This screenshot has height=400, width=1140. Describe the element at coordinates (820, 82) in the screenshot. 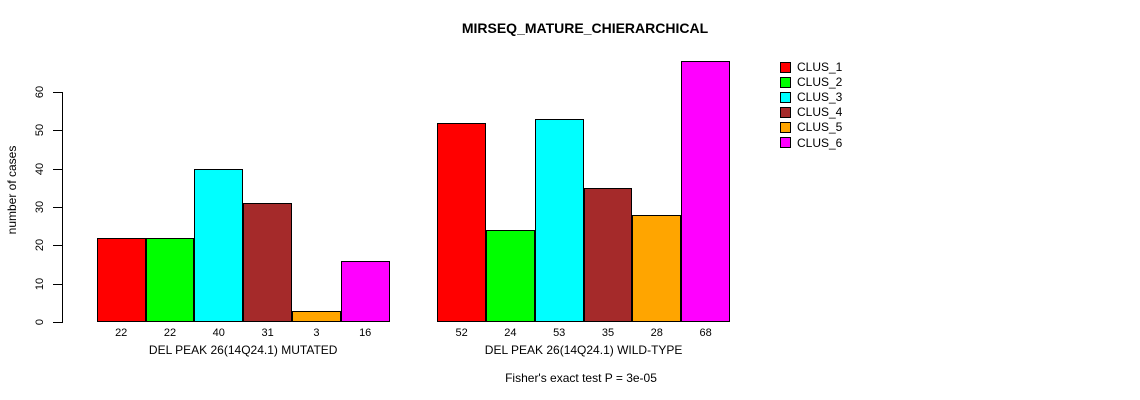

I see `legend-label: CLUS_2` at that location.